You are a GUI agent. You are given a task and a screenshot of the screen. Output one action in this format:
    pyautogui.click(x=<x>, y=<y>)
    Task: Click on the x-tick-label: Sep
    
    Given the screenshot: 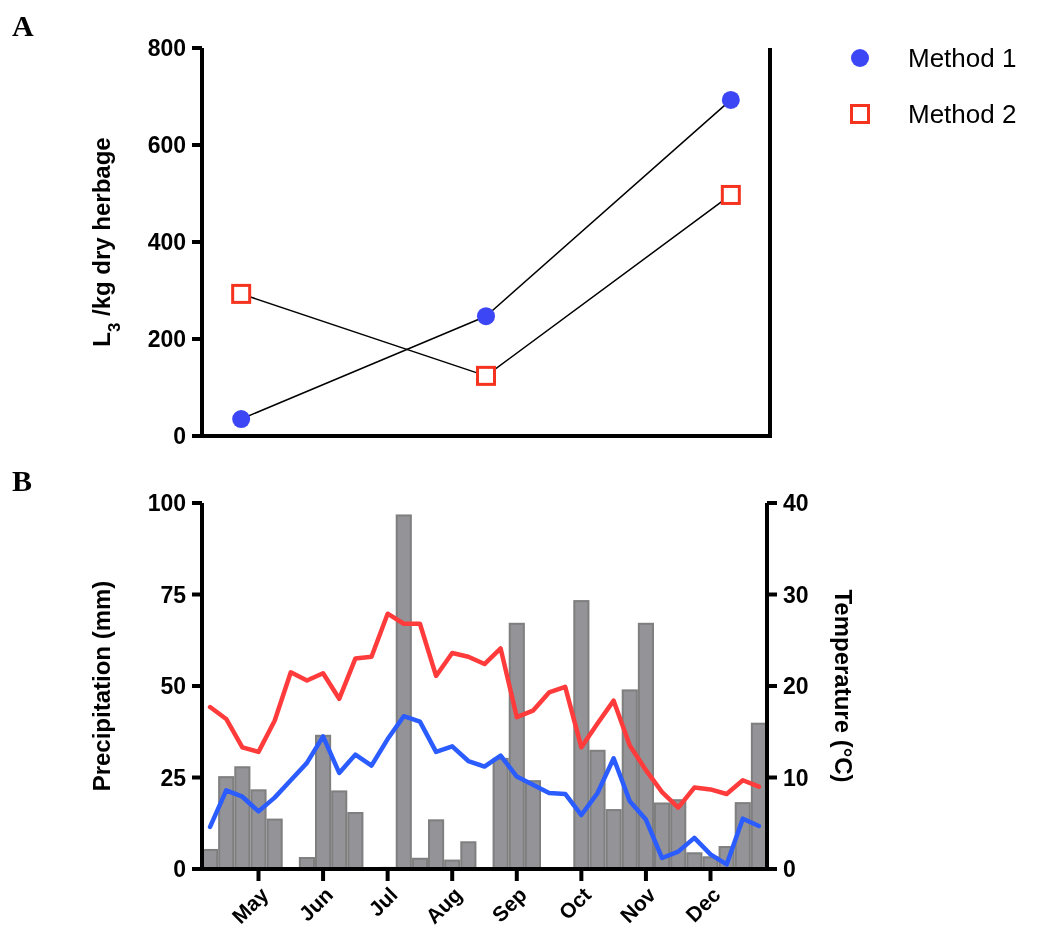 What is the action you would take?
    pyautogui.click(x=509, y=904)
    